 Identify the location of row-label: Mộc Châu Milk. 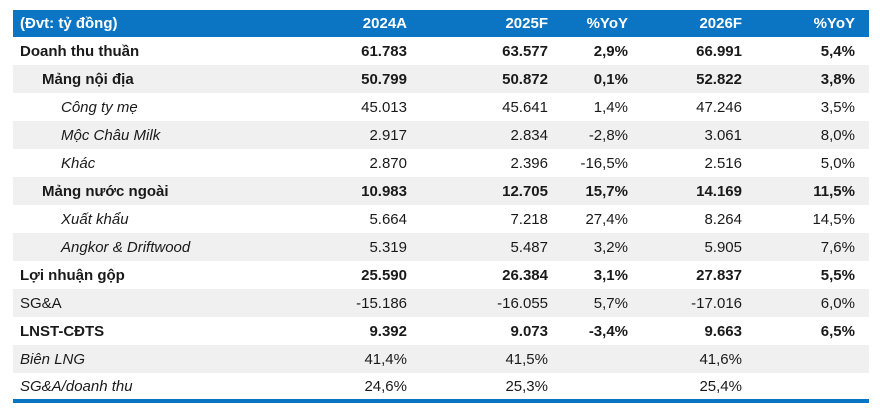
(111, 135).